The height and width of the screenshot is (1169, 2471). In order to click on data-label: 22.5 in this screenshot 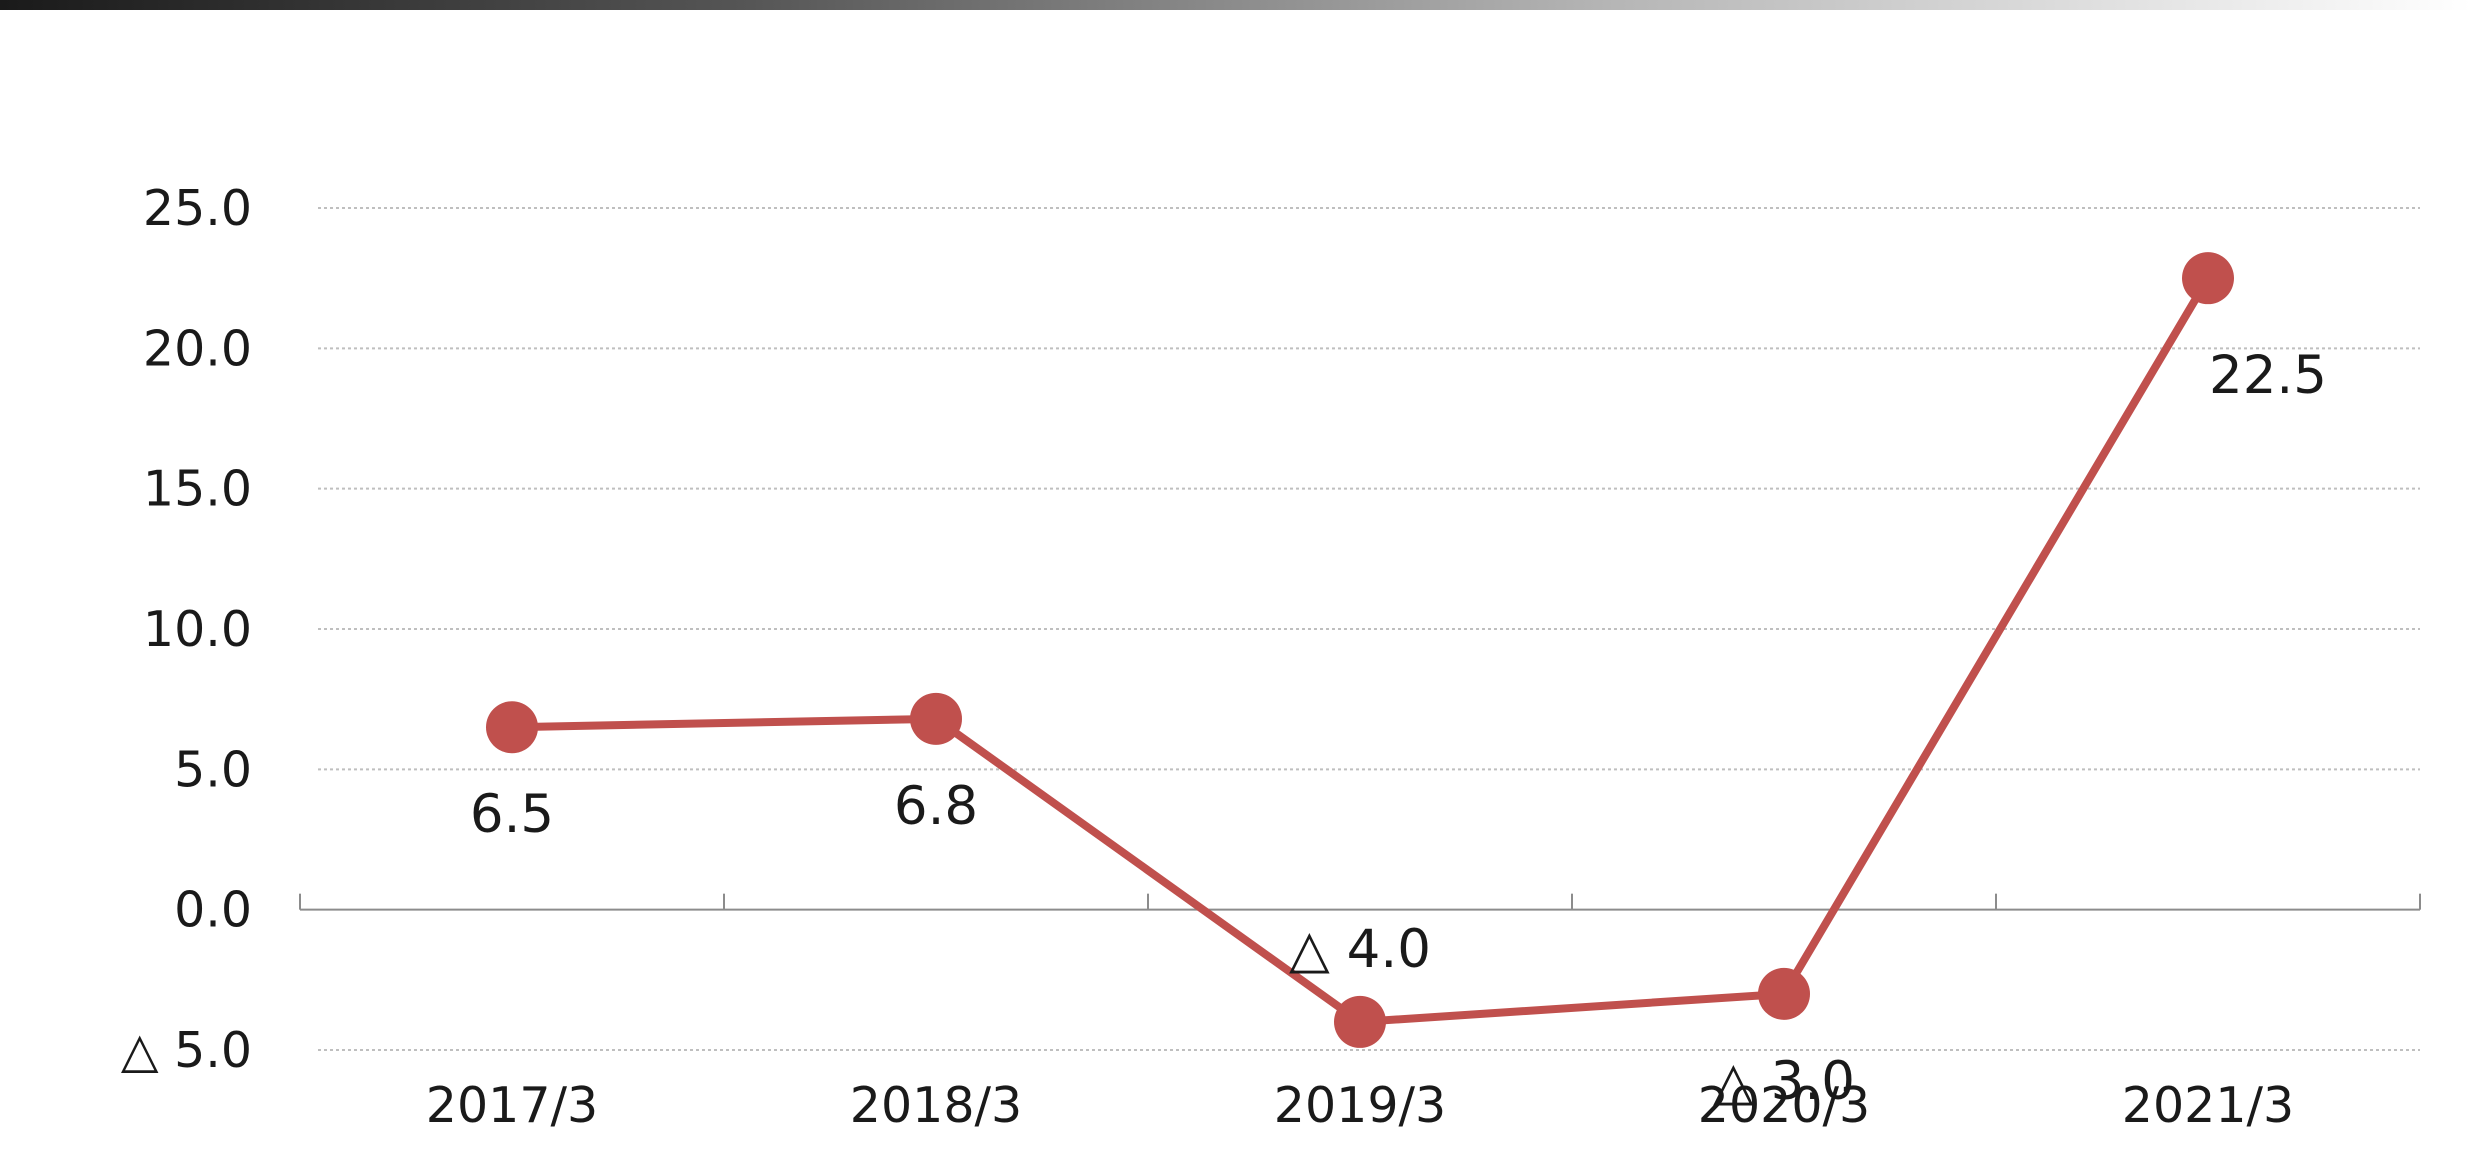, I will do `click(2268, 375)`.